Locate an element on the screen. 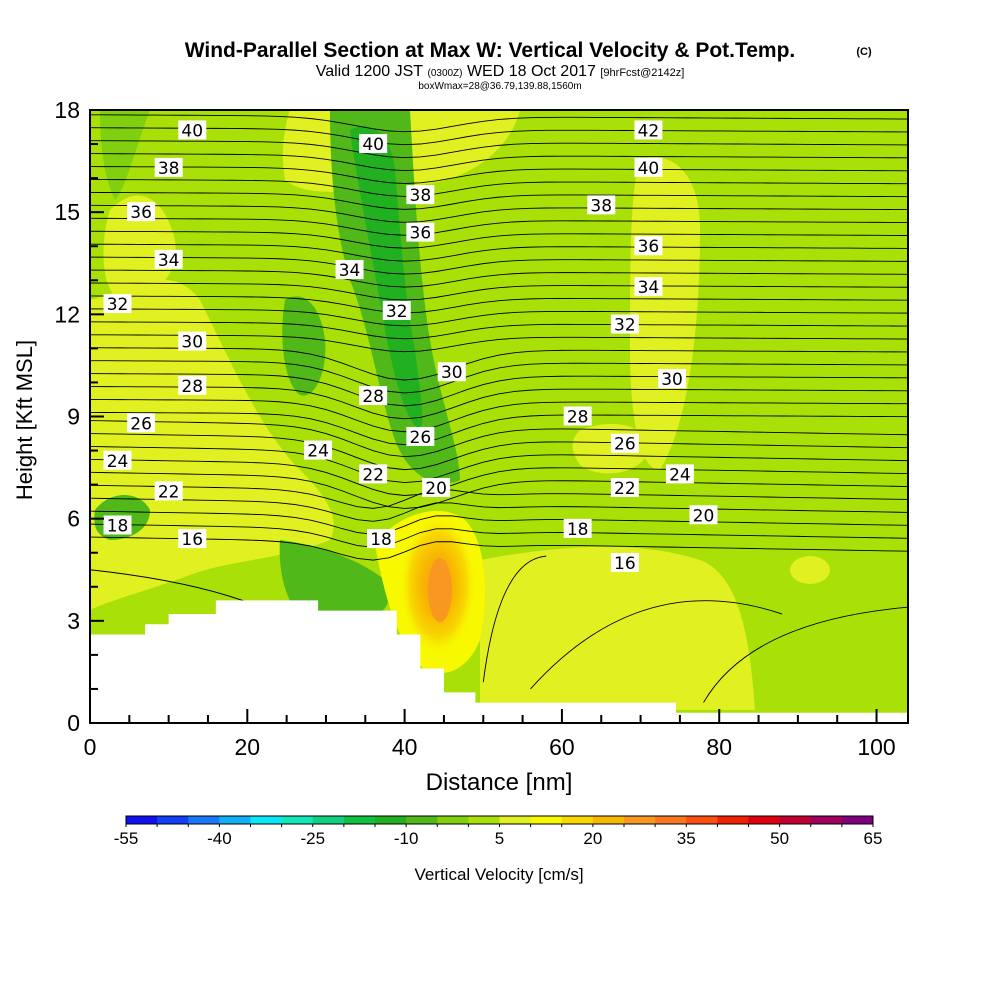 This screenshot has width=1000, height=1000. y-tick-label: 3 is located at coordinates (73, 621).